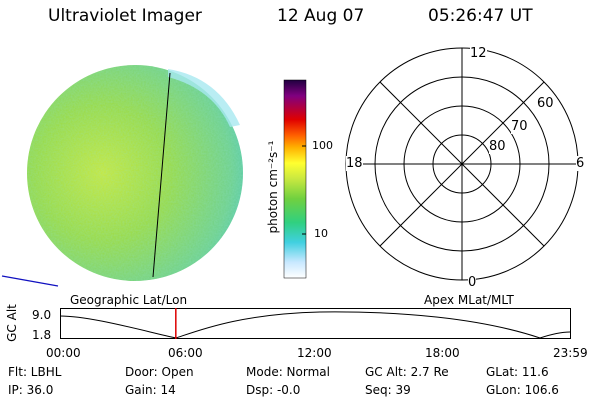 Image resolution: width=600 pixels, height=400 pixels. I want to click on alt-x-tick-1: 06:00, so click(185, 353).